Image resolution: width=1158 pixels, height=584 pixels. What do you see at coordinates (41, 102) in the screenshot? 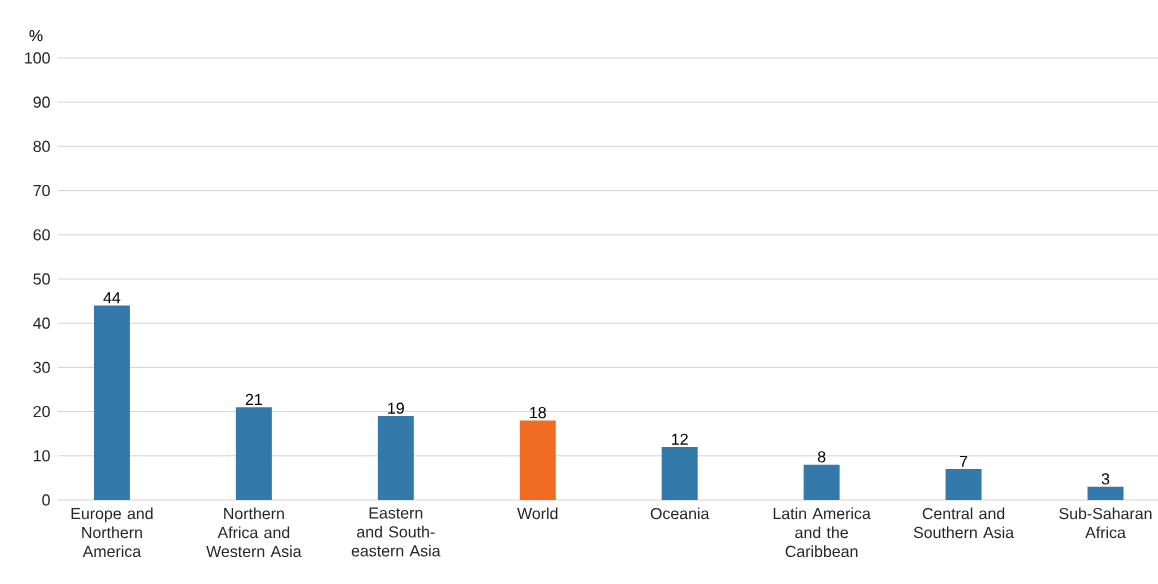
I see `y-tick-label: 90` at bounding box center [41, 102].